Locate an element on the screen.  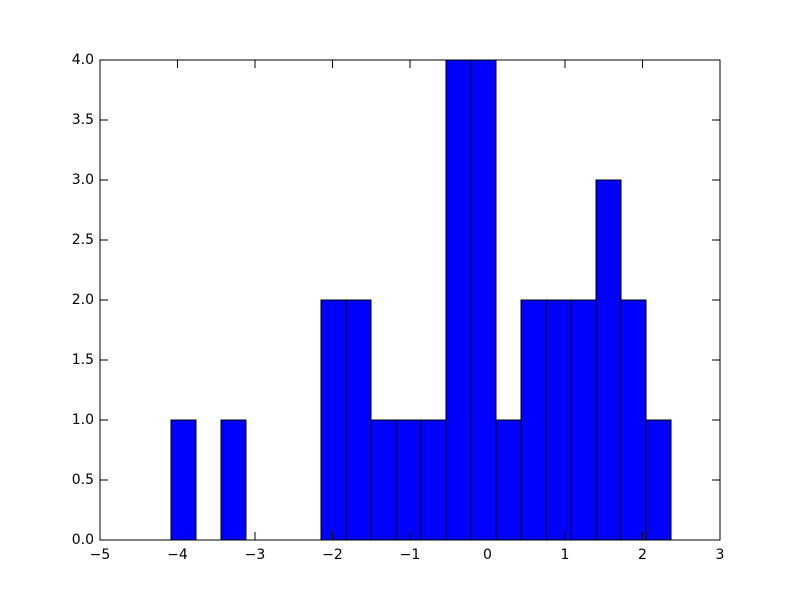
x-tick-label: 3 is located at coordinates (720, 555).